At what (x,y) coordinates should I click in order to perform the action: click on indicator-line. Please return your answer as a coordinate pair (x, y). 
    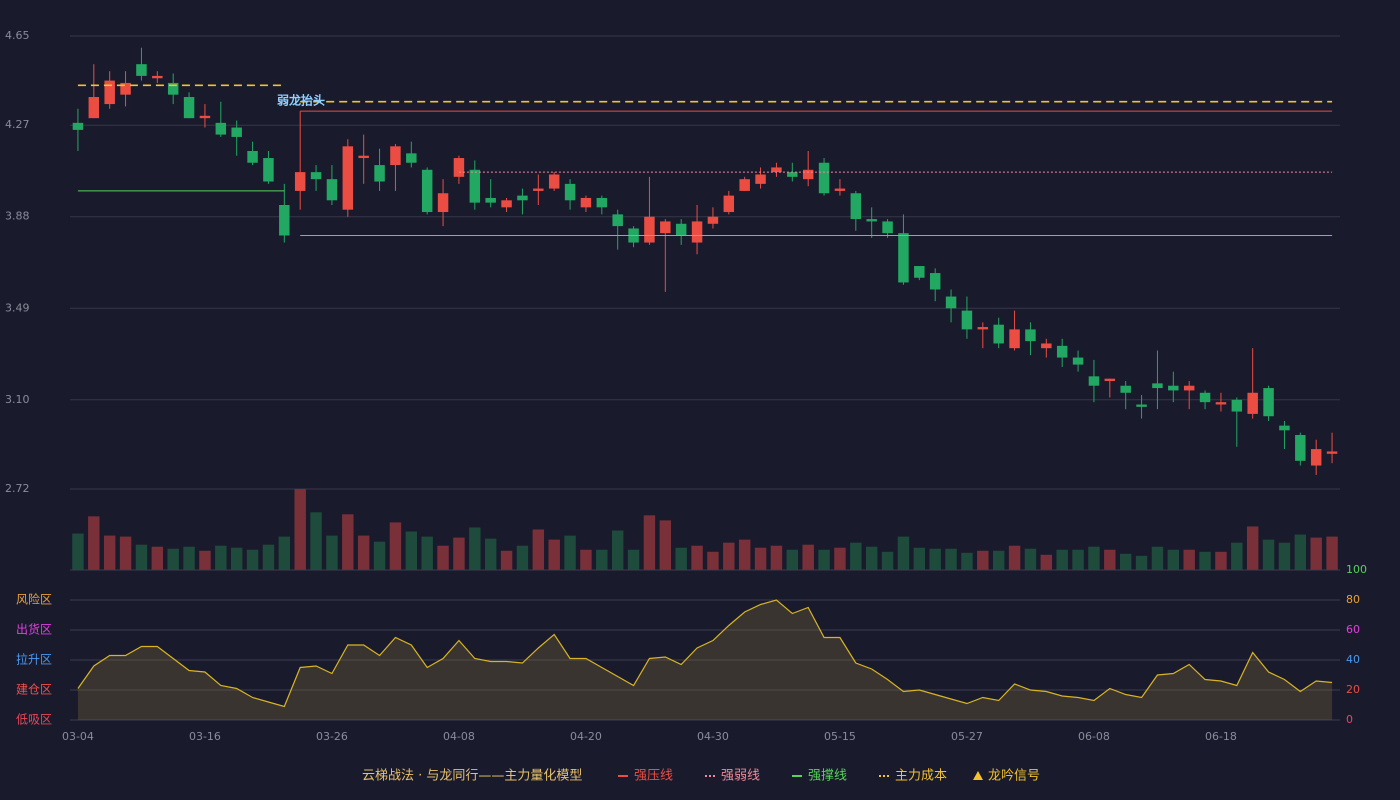
    Looking at the image, I should click on (705, 653).